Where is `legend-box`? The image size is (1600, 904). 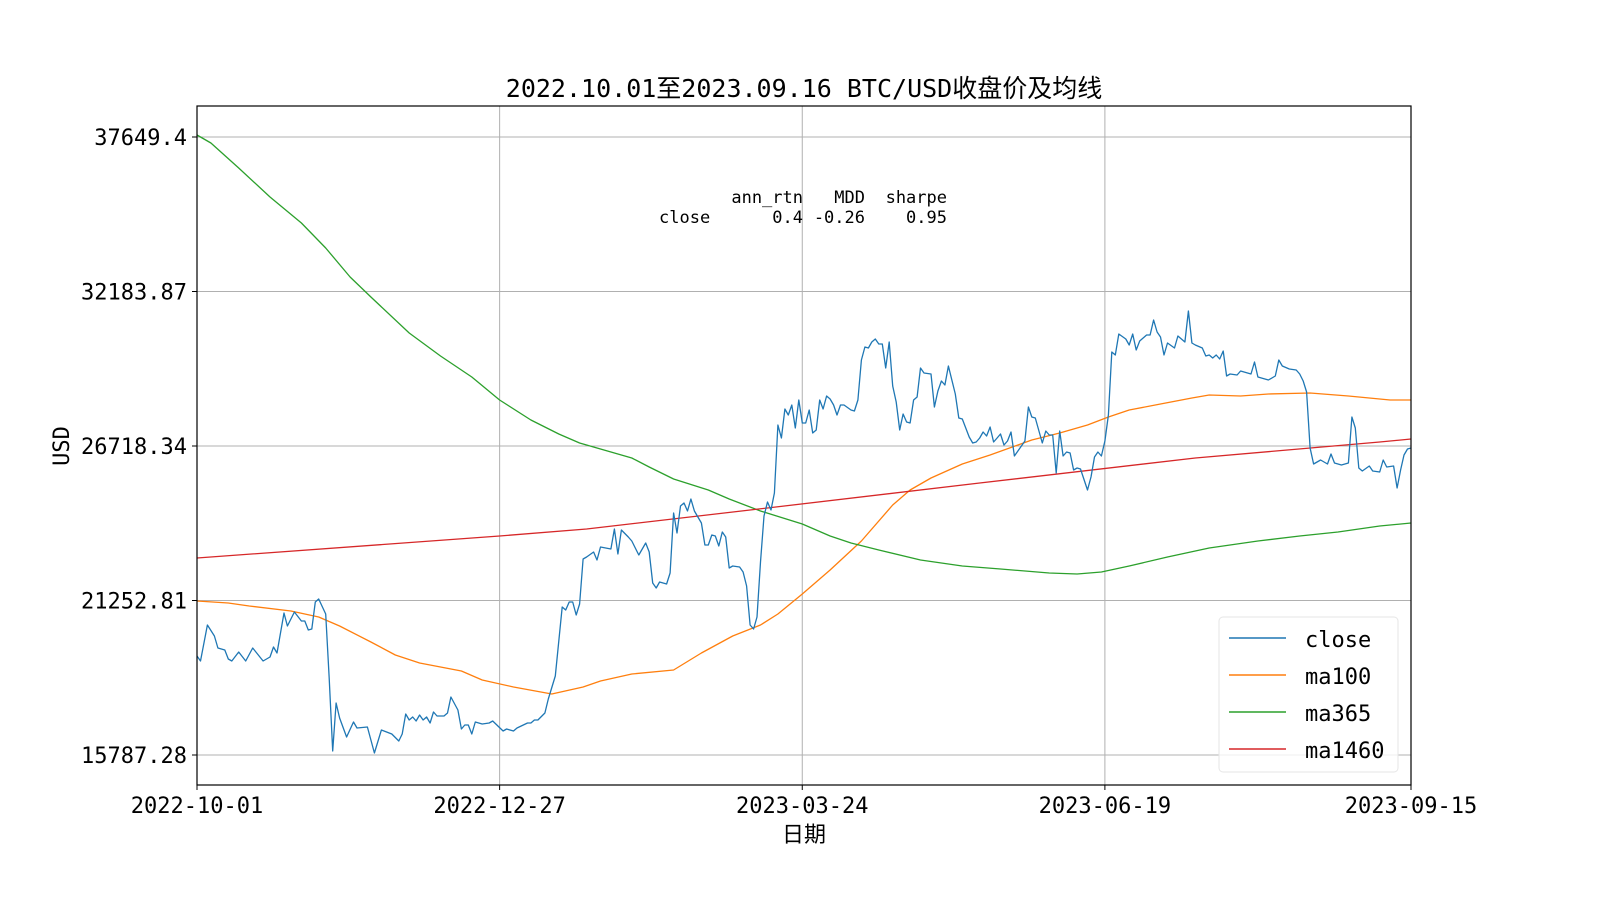
legend-box is located at coordinates (1308, 694).